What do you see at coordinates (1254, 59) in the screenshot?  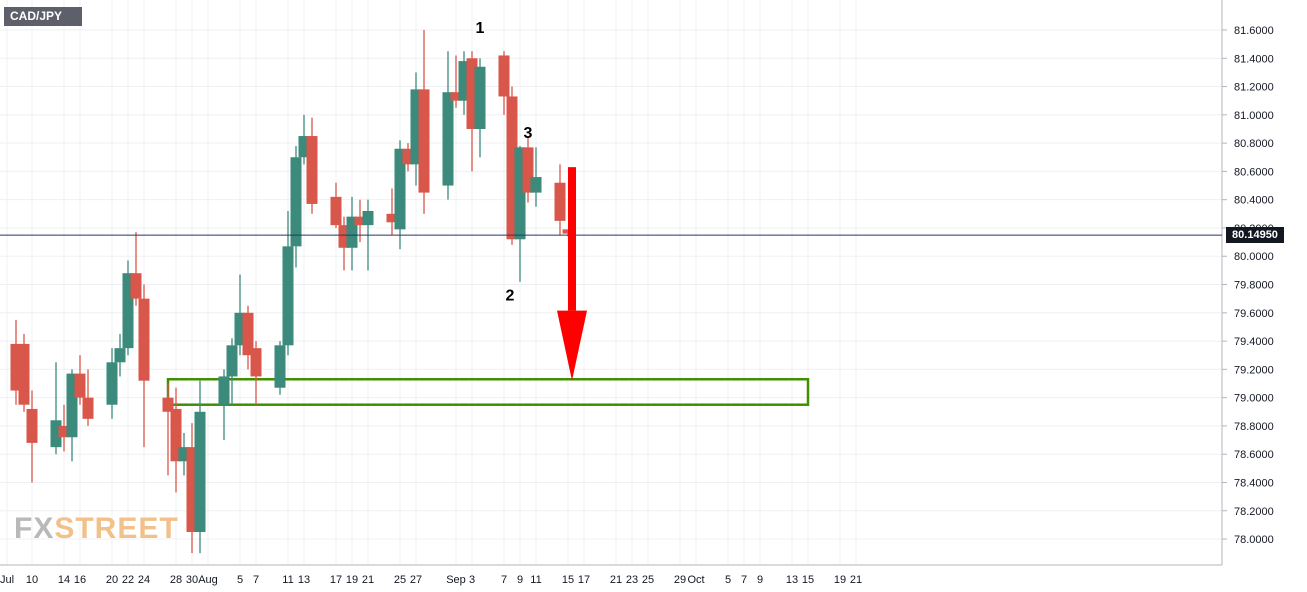 I see `y-tick-label: 81.4000` at bounding box center [1254, 59].